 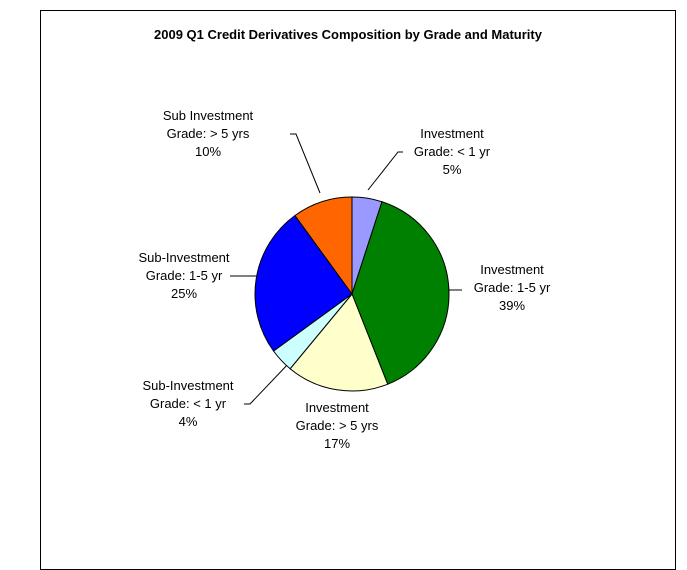 What do you see at coordinates (208, 151) in the screenshot?
I see `value-label: 10%` at bounding box center [208, 151].